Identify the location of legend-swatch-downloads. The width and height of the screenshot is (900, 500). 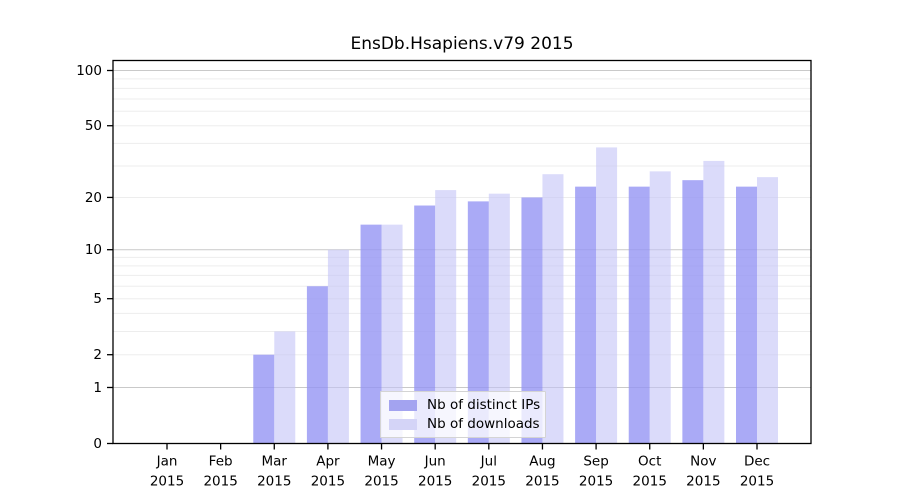
(403, 424).